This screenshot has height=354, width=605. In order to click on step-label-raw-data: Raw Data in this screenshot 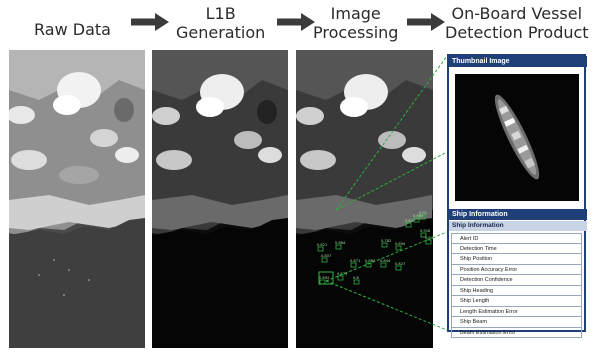, I will do `click(72, 29)`.